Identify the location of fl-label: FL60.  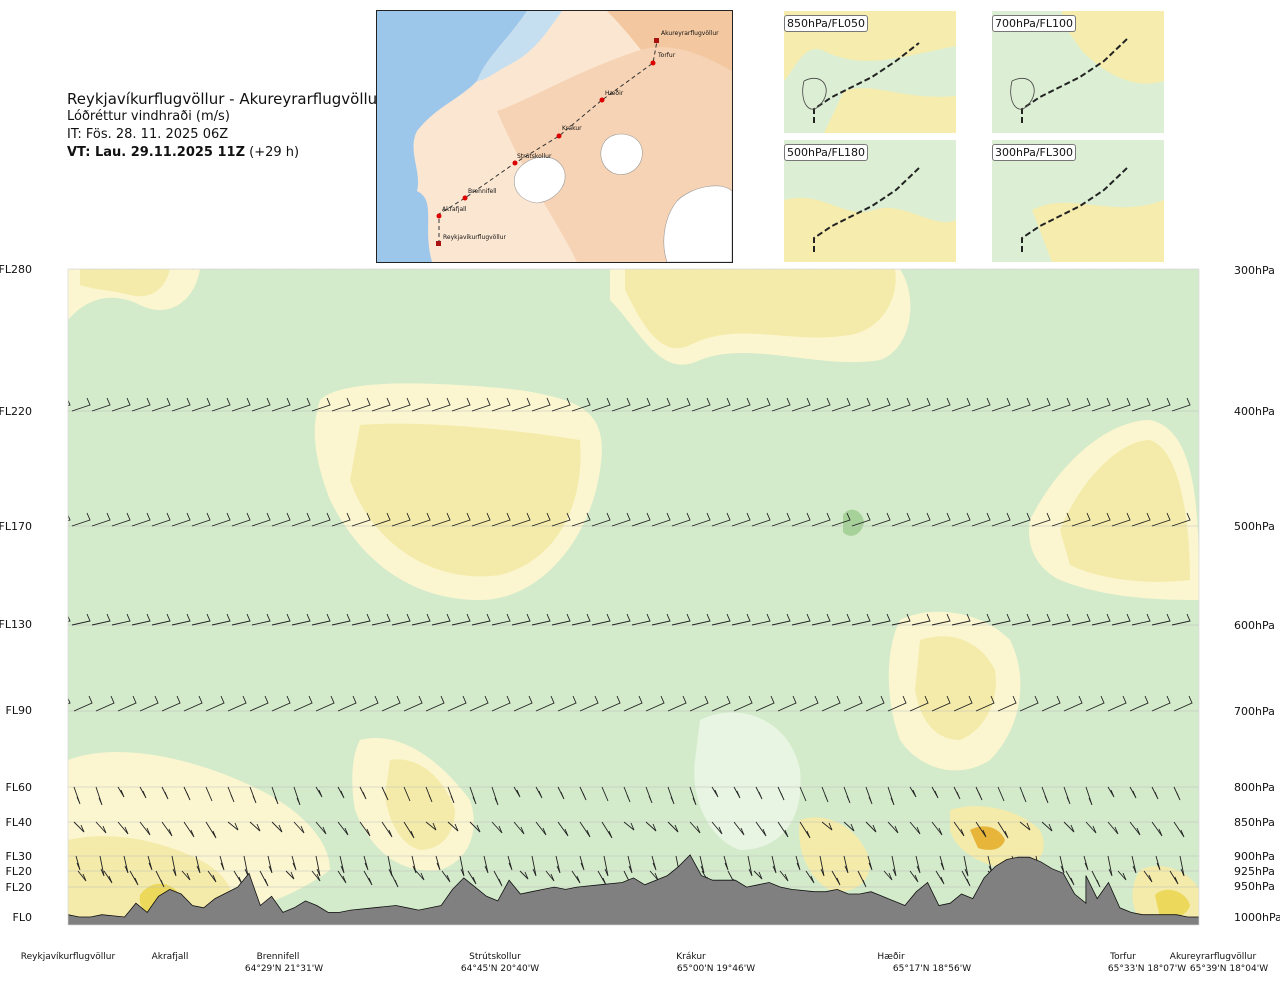
(19, 787).